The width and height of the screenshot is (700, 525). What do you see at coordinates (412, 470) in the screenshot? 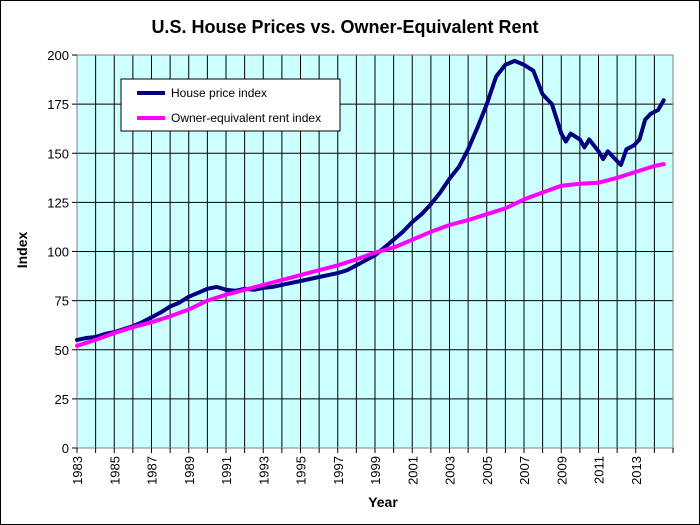
I see `x-tick-label: 2001` at bounding box center [412, 470].